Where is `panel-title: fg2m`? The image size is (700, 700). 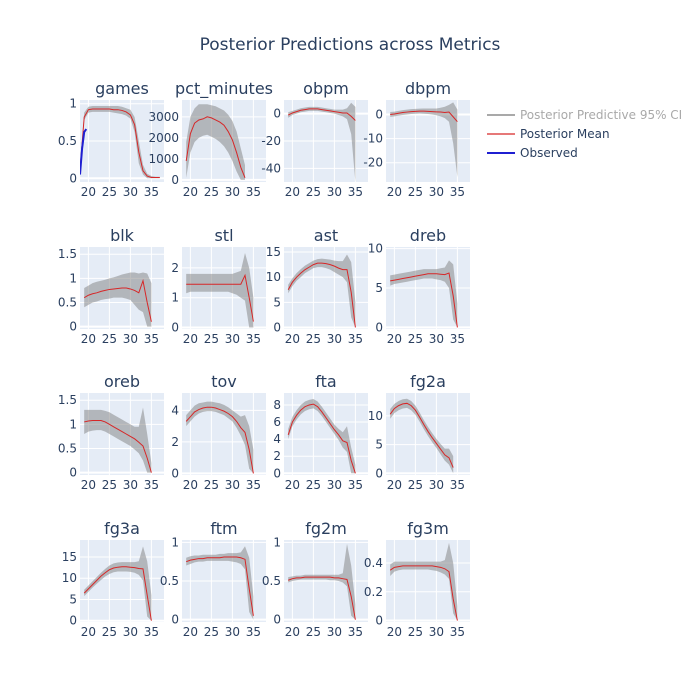 panel-title: fg2m is located at coordinates (326, 528).